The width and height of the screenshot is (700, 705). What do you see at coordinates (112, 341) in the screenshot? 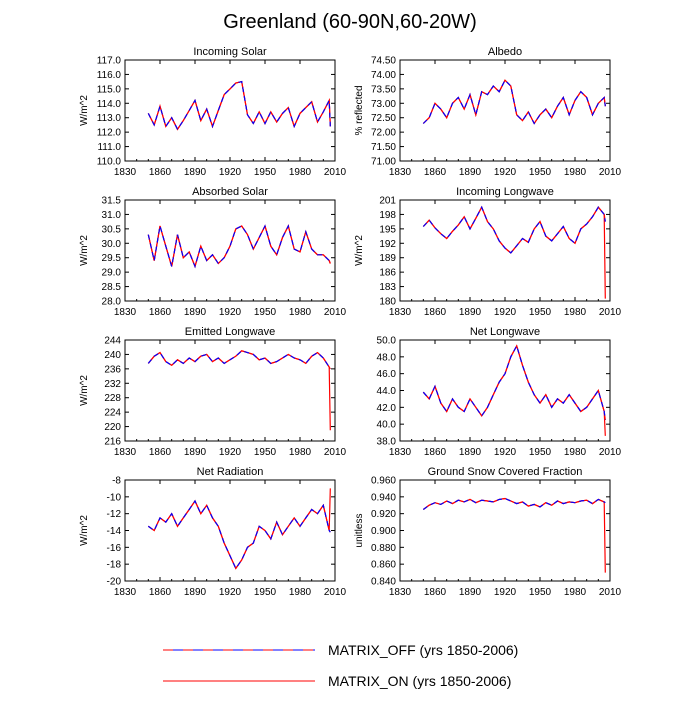
I see `y-tick-label-emitted-longwave: 244` at bounding box center [112, 341].